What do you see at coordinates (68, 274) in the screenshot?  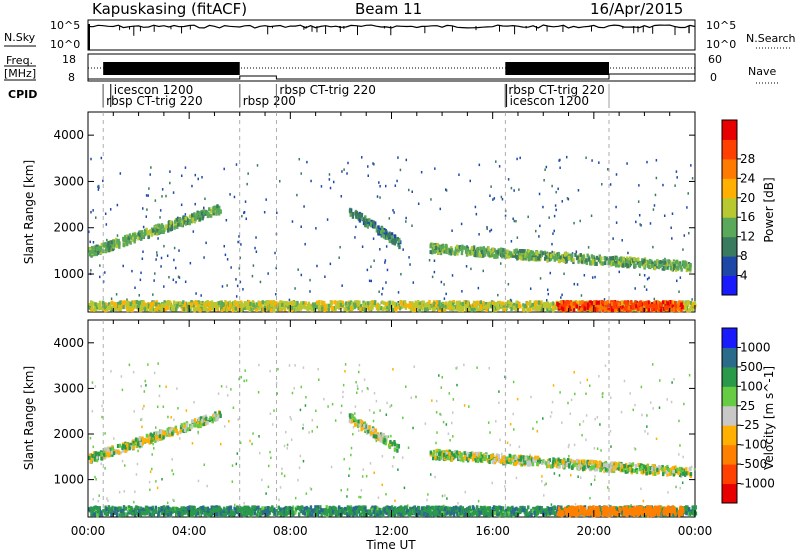 I see `y-tick-label: 1000` at bounding box center [68, 274].